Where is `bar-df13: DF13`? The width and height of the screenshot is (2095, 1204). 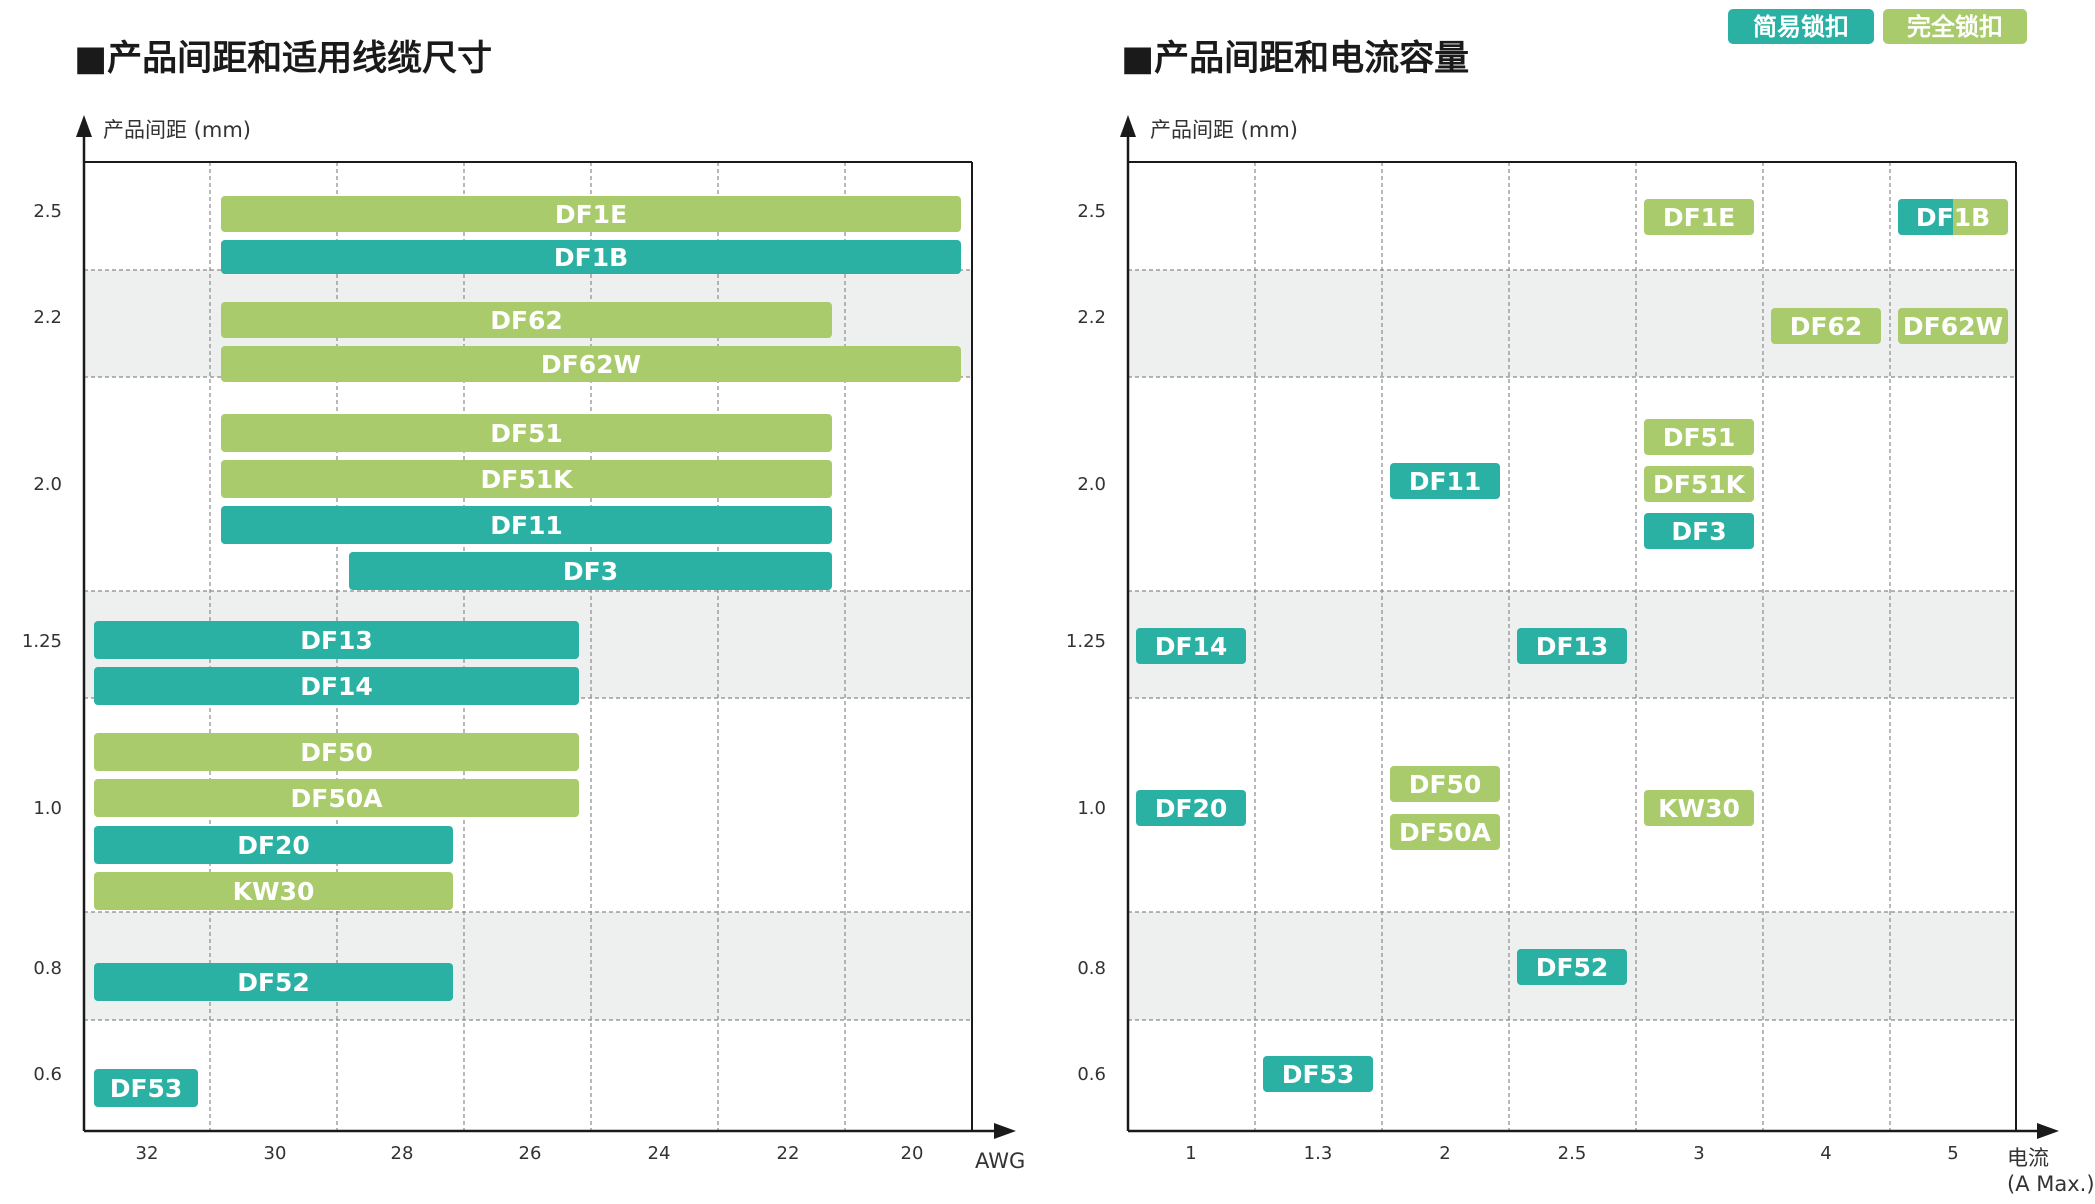 bar-df13: DF13 is located at coordinates (336, 640).